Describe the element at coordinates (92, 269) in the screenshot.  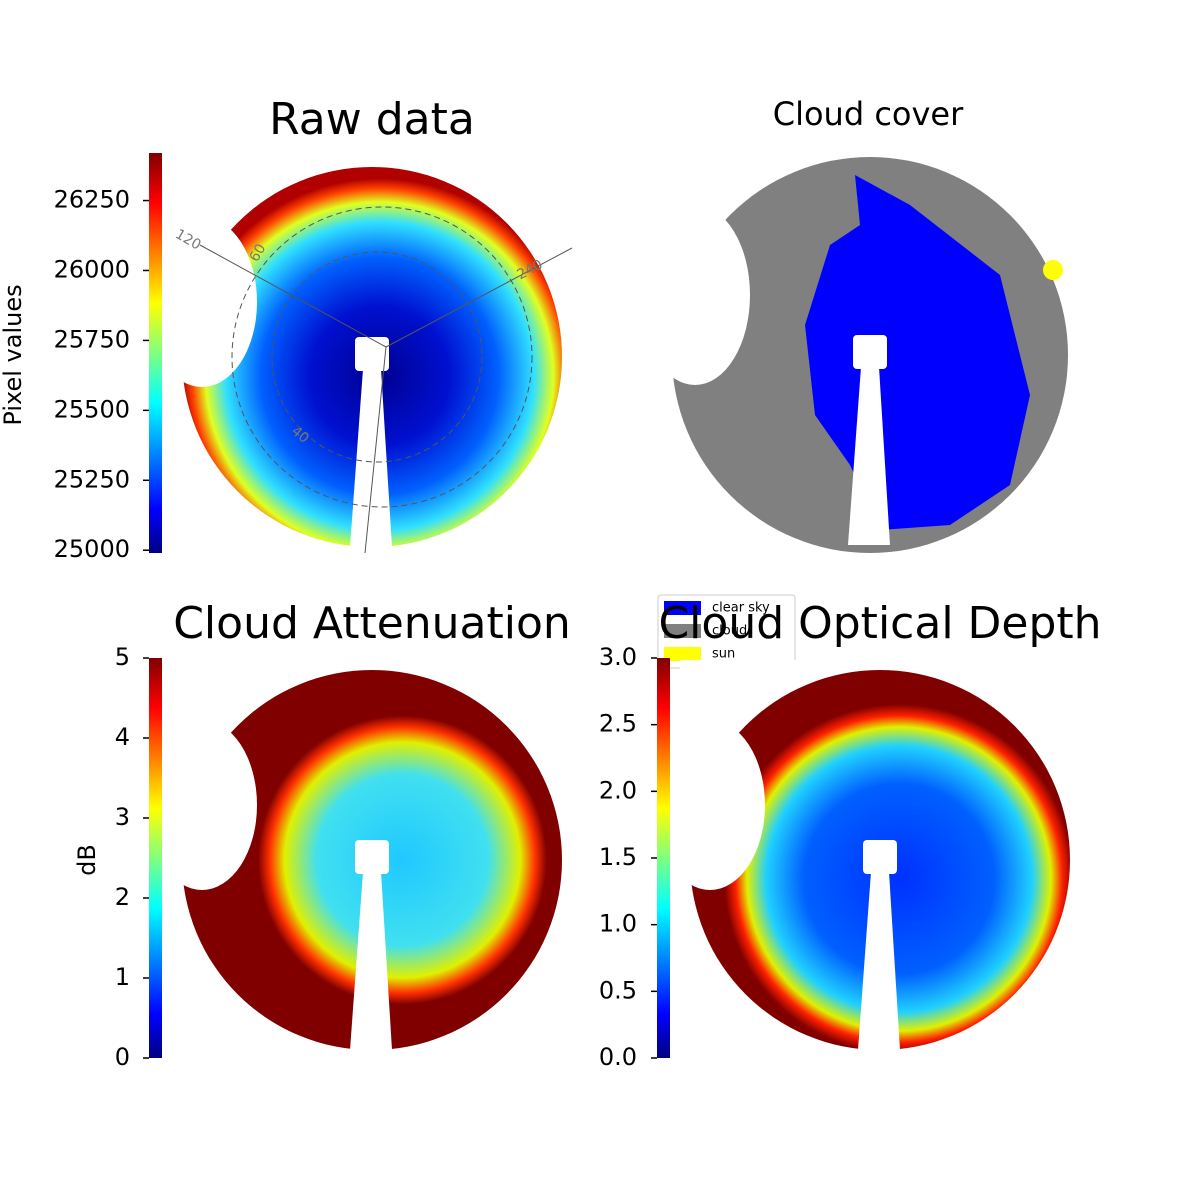
I see `colorbar-tick-label: 26000` at that location.